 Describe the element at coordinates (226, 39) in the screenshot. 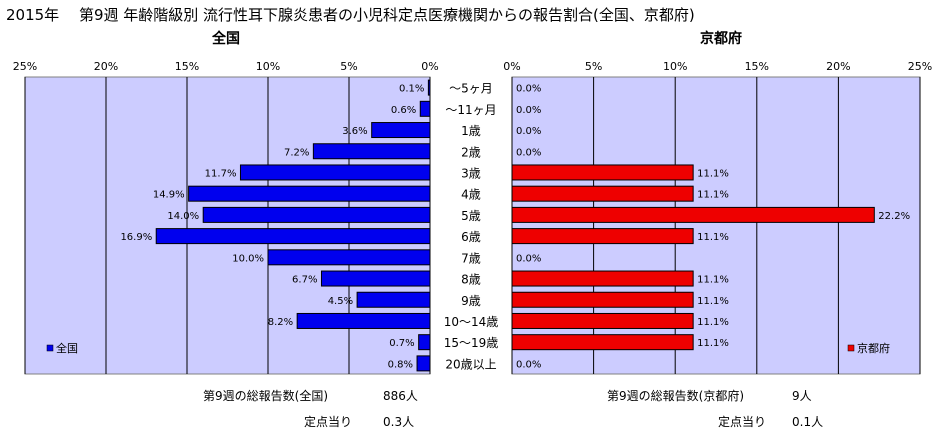

I see `left-chart-title: 全国` at that location.